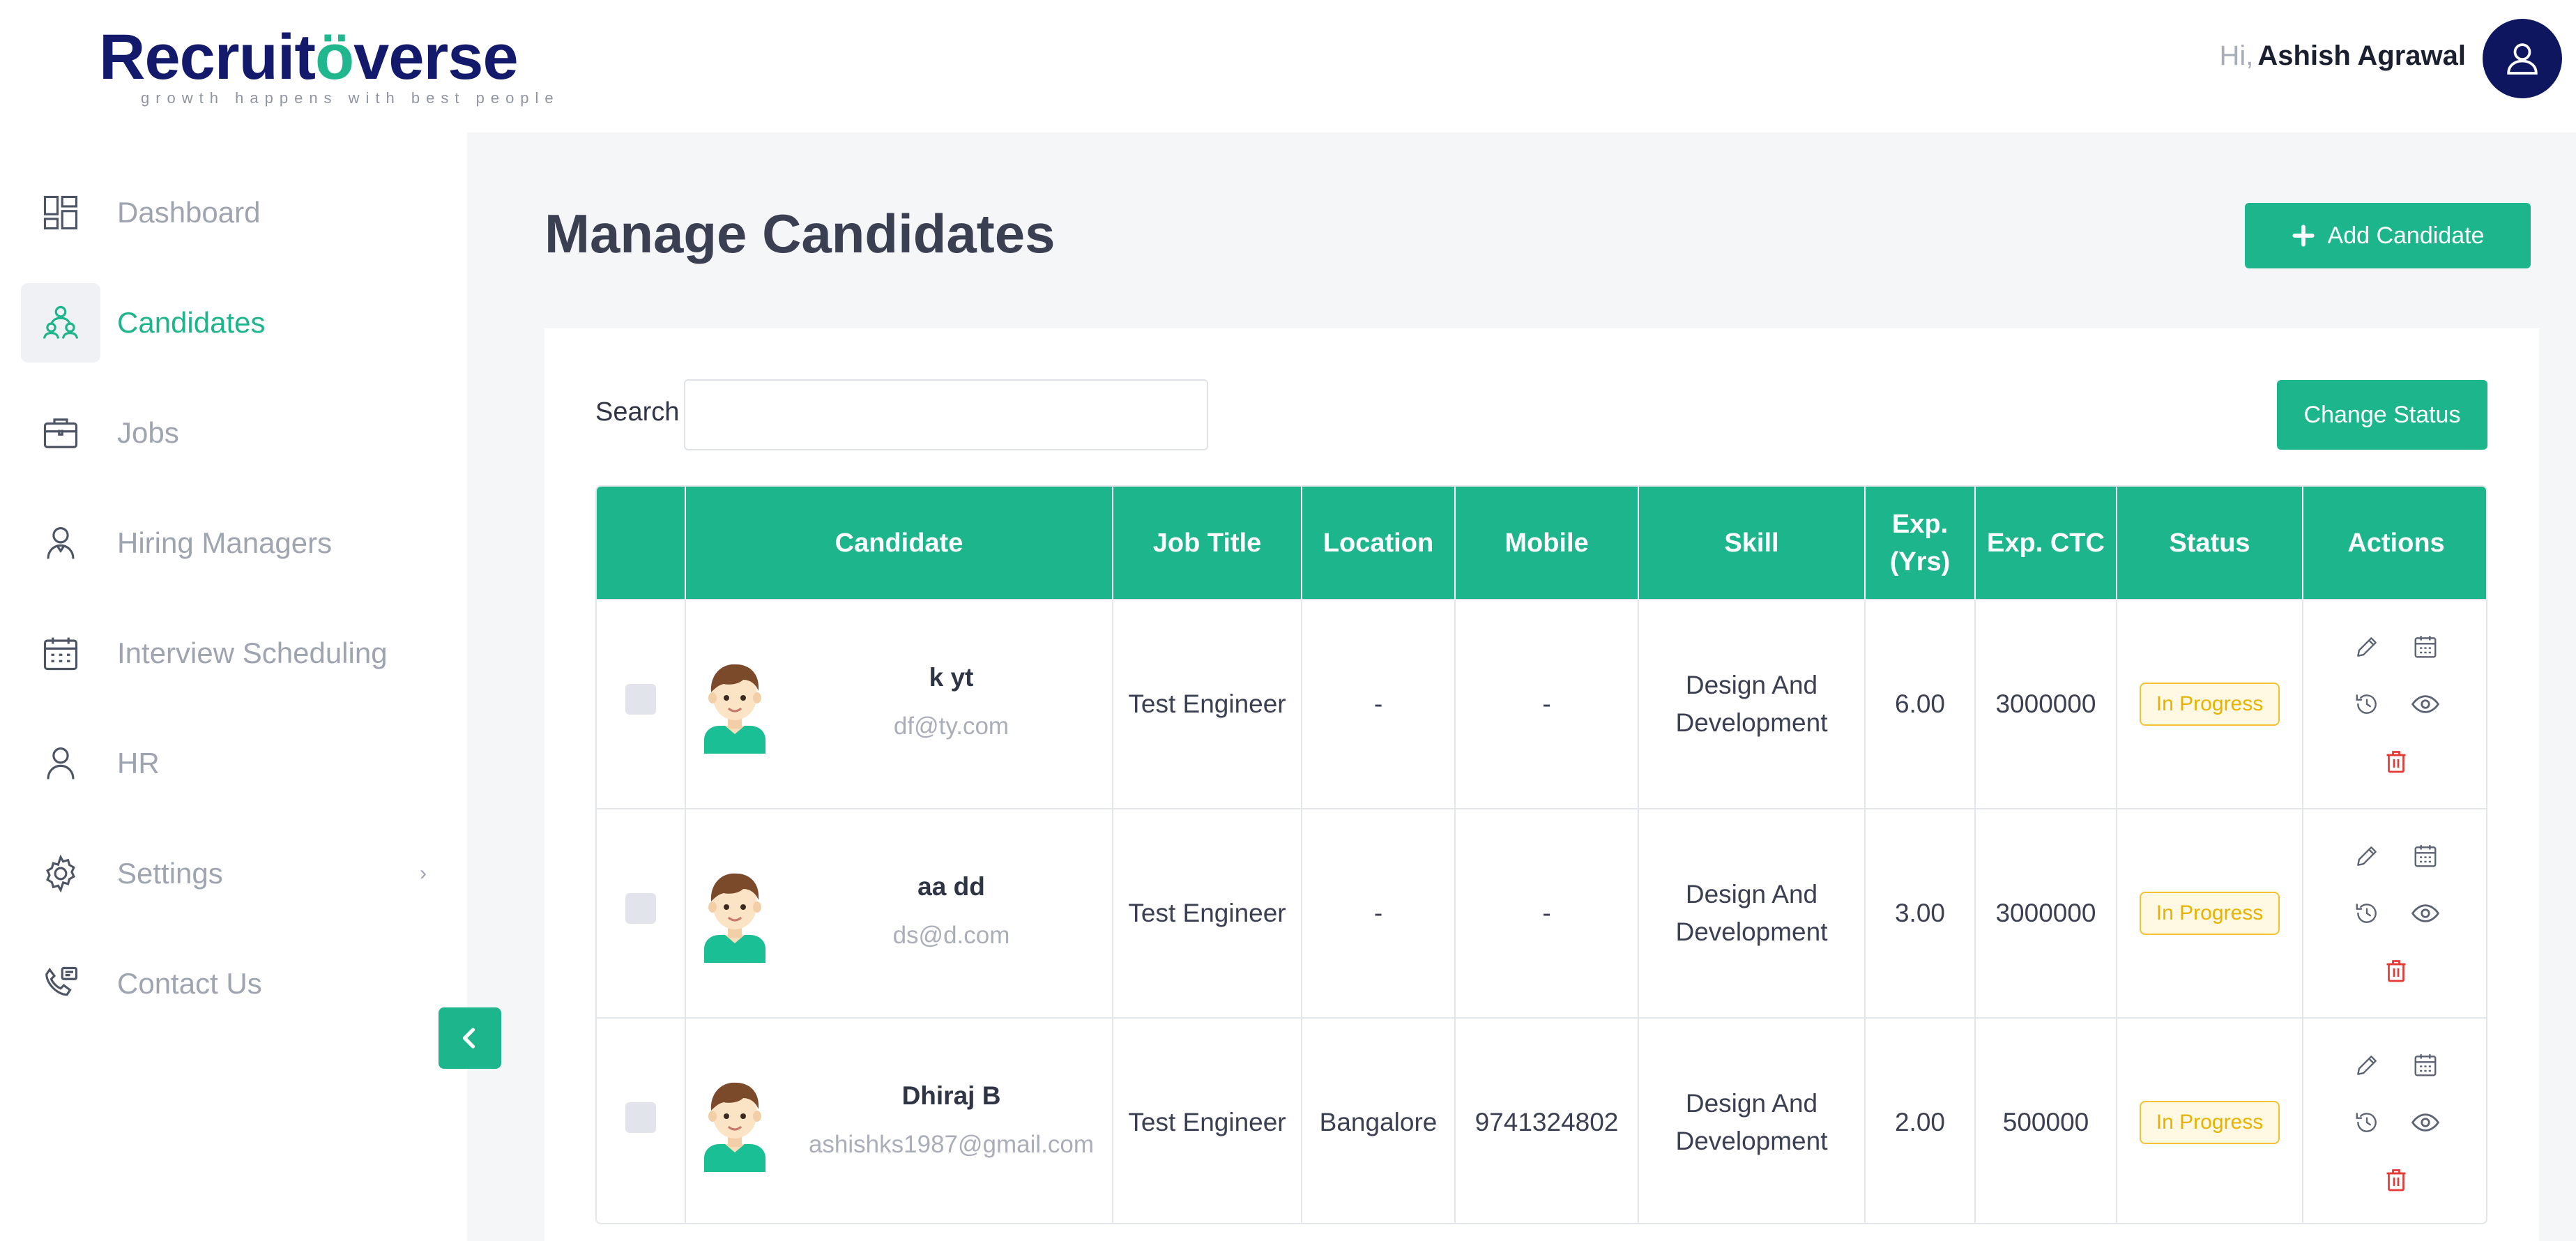 Image resolution: width=2576 pixels, height=1241 pixels. I want to click on dashboard-icon, so click(61, 212).